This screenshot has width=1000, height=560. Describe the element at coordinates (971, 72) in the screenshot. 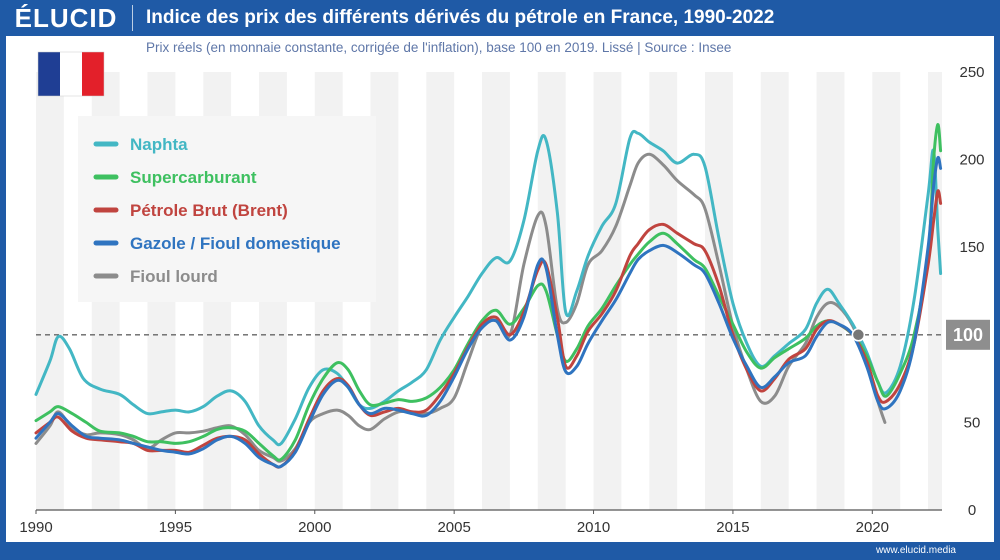

I see `y-tick-label: 250` at that location.